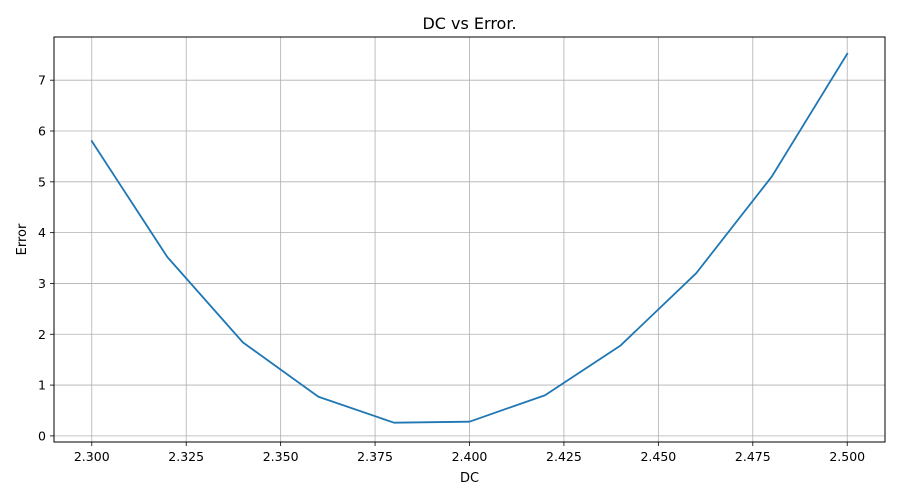 This screenshot has height=504, width=900. I want to click on chart-title: DC vs Error., so click(469, 23).